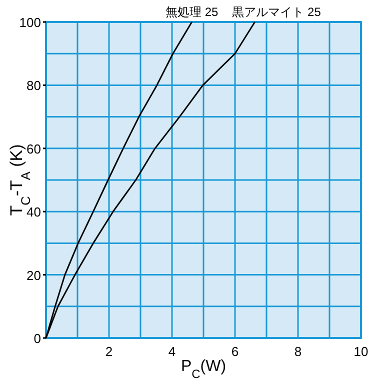 The width and height of the screenshot is (372, 381). Describe the element at coordinates (109, 351) in the screenshot. I see `x-tick-label: 2` at that location.